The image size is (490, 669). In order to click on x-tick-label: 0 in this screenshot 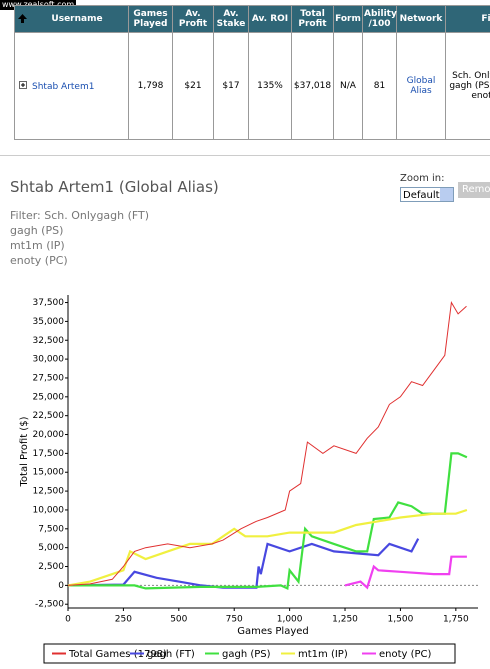, I will do `click(68, 620)`.